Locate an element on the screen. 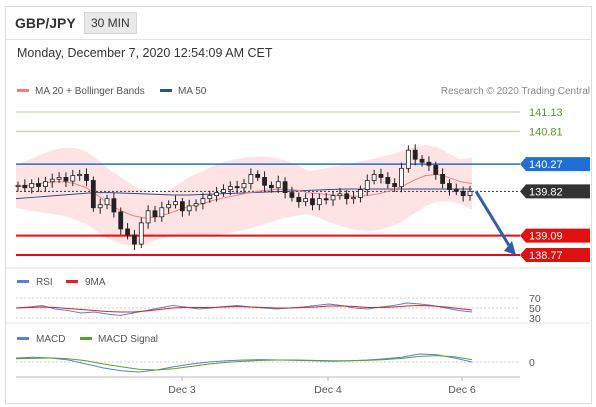 This screenshot has width=596, height=407. chart-timestamp: Monday, December 7, 2020 12:54:09 AM CET is located at coordinates (145, 53).